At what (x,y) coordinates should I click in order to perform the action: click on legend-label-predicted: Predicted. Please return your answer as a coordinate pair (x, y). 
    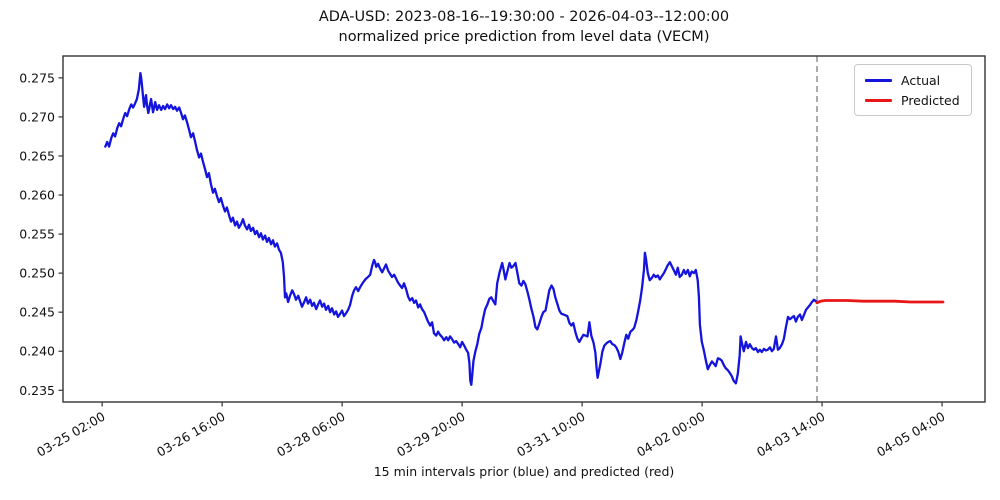
    Looking at the image, I should click on (930, 100).